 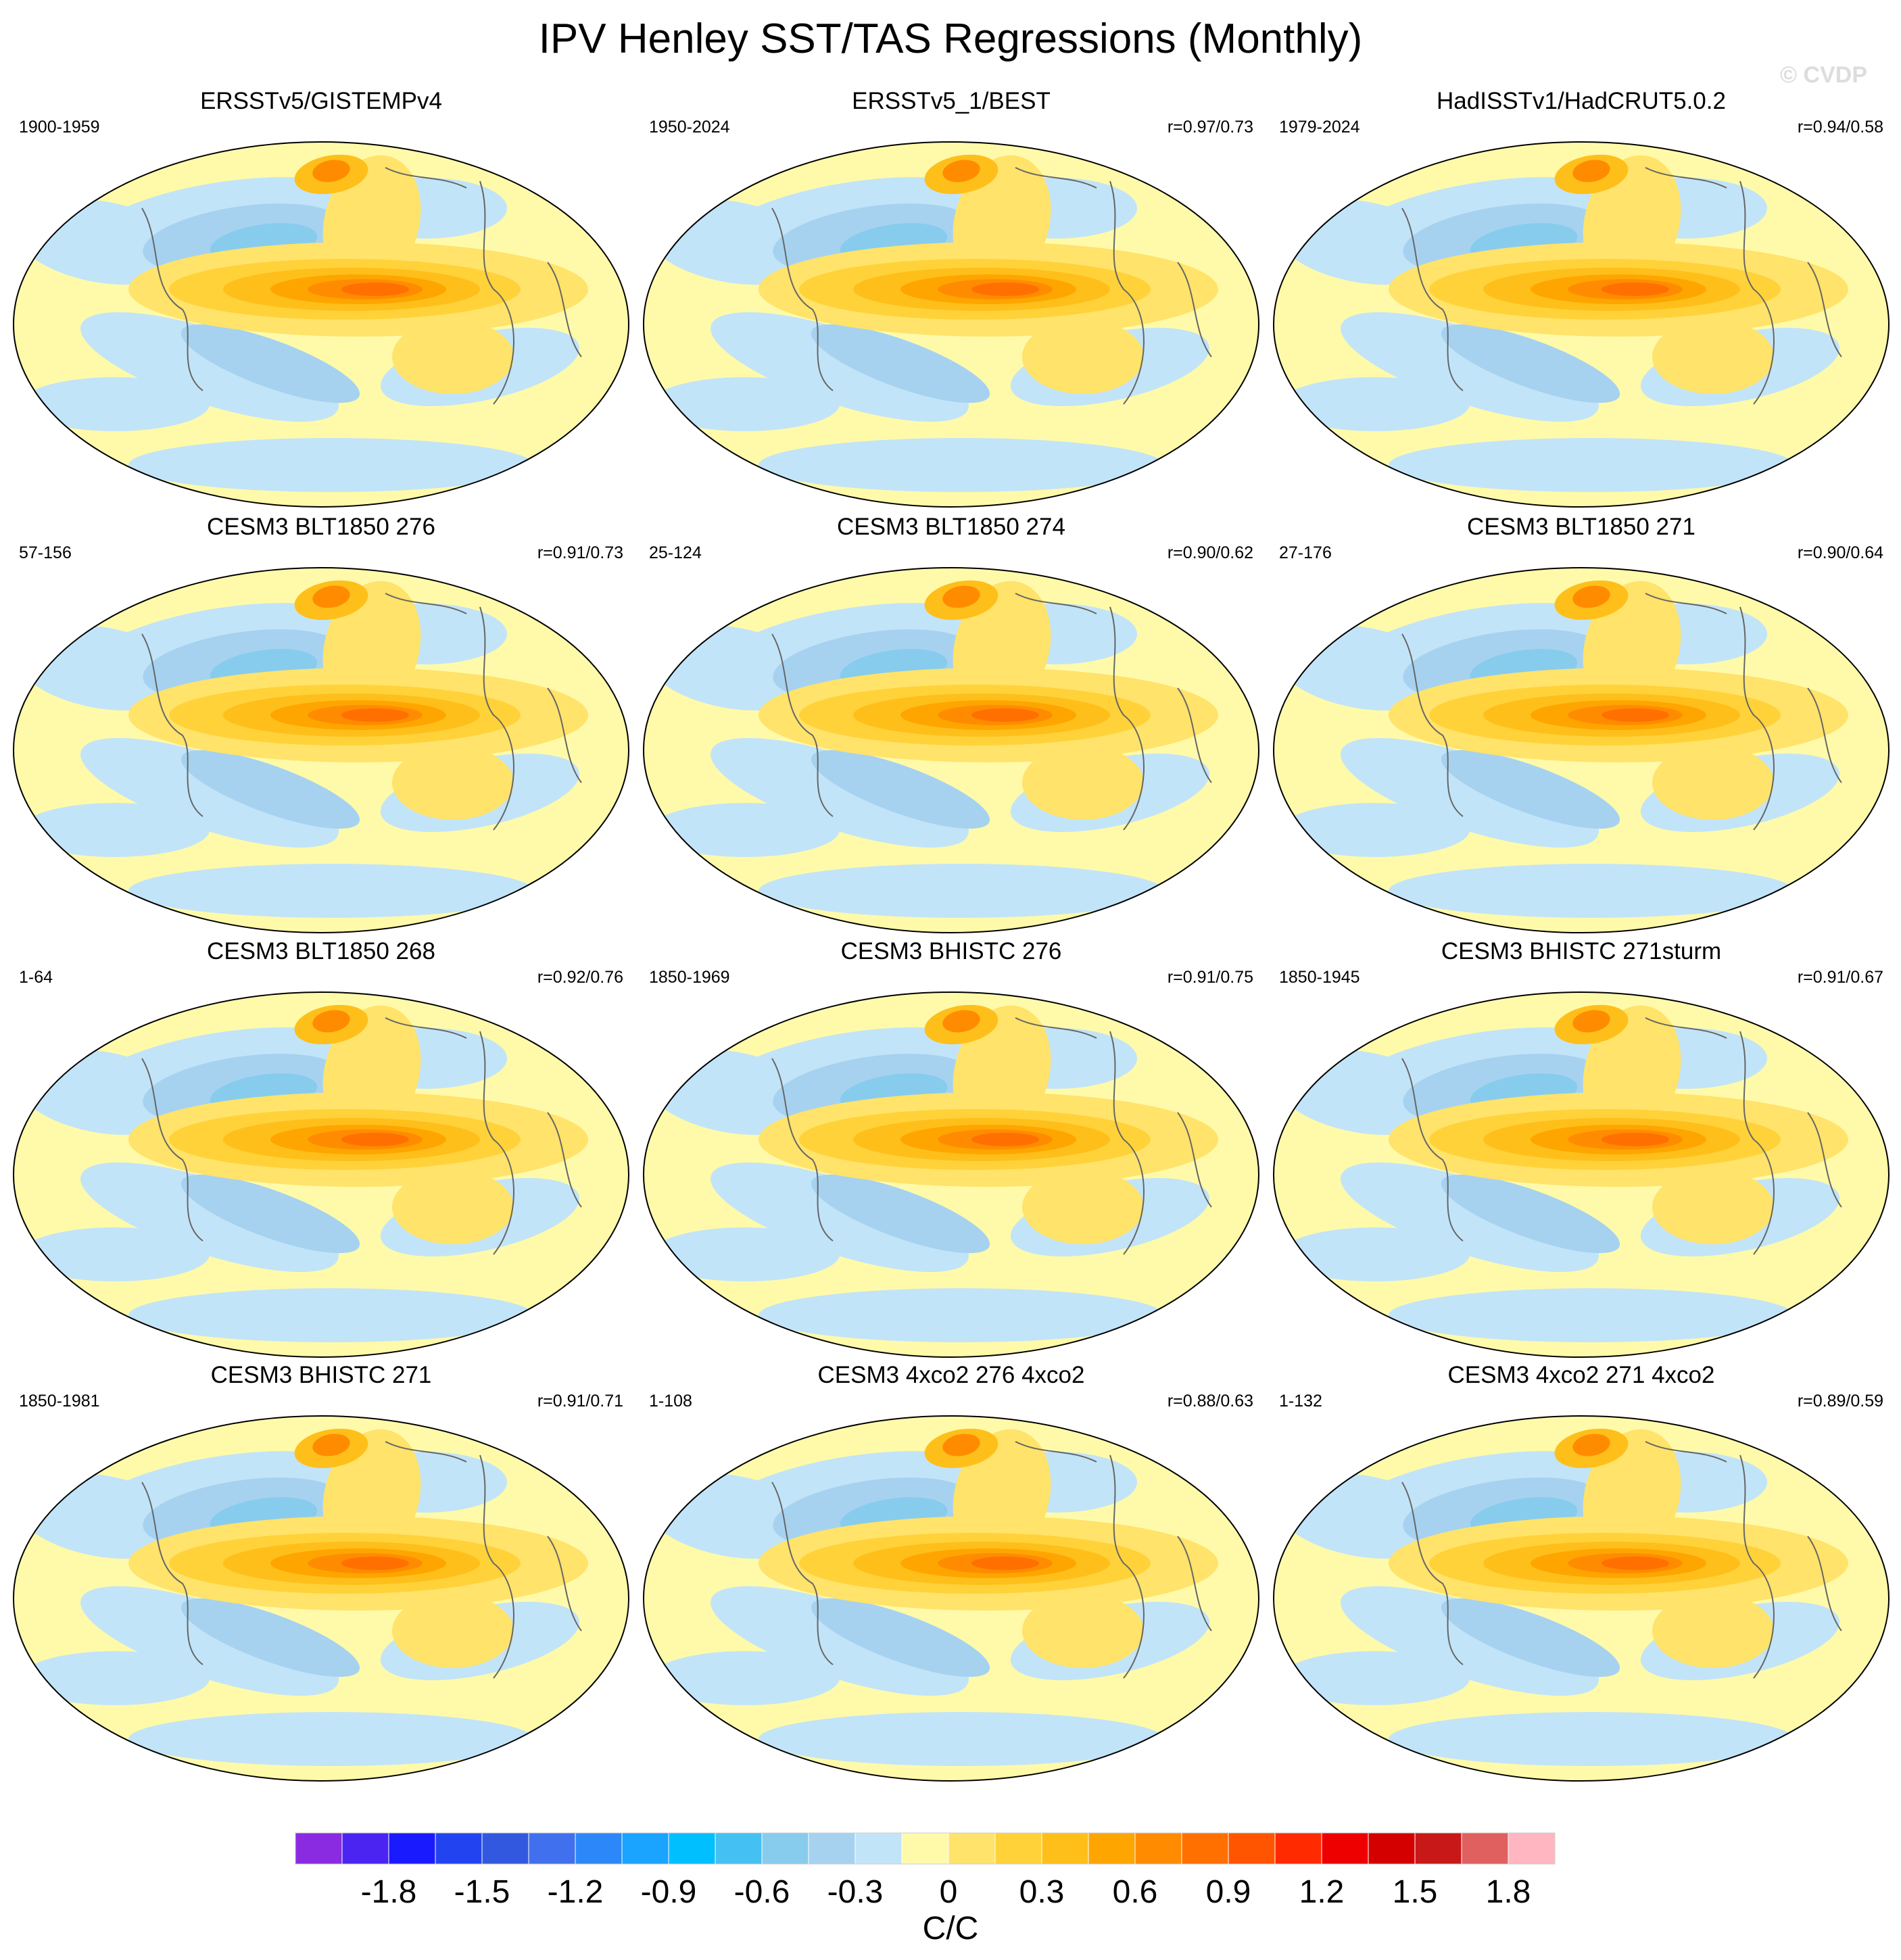 I want to click on panel-period: 1850-1969, so click(x=689, y=977).